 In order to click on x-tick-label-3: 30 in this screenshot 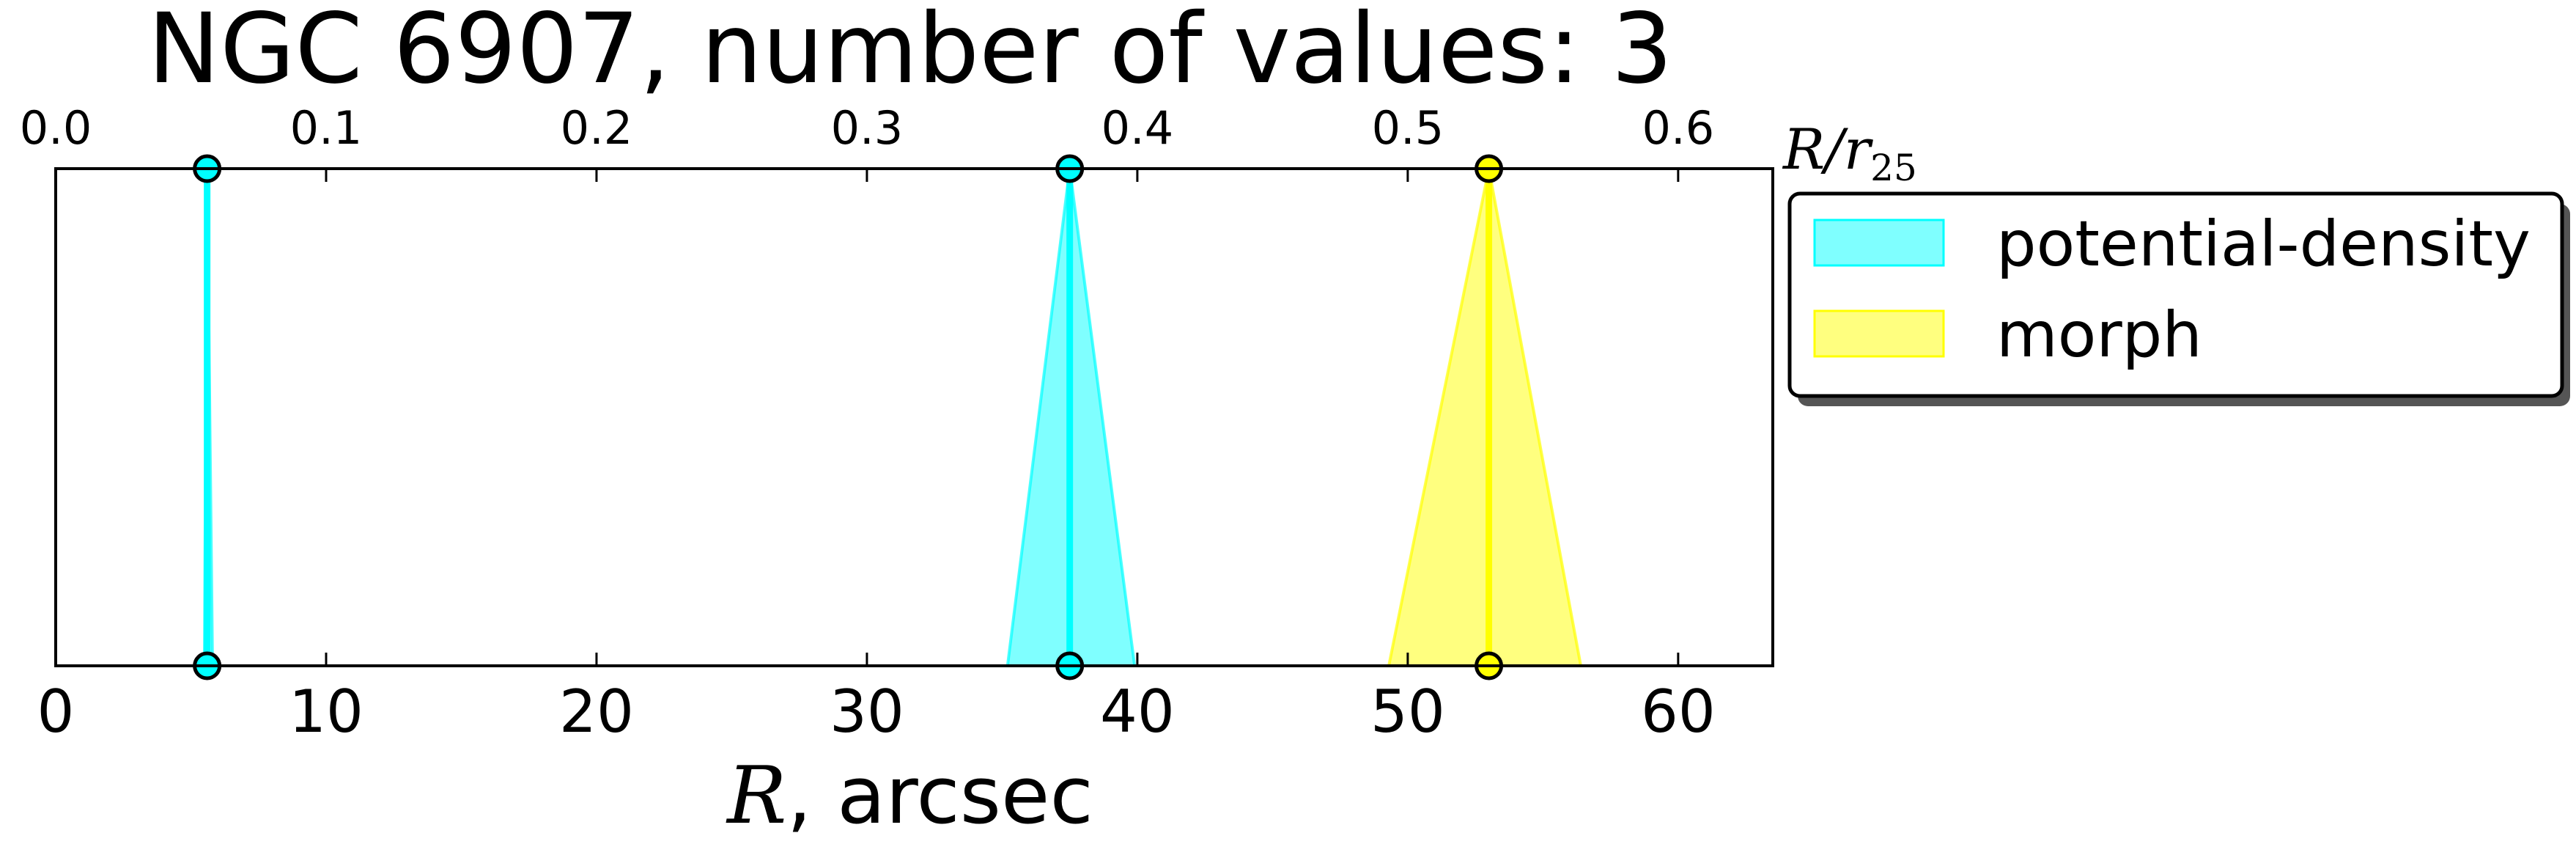, I will do `click(867, 712)`.